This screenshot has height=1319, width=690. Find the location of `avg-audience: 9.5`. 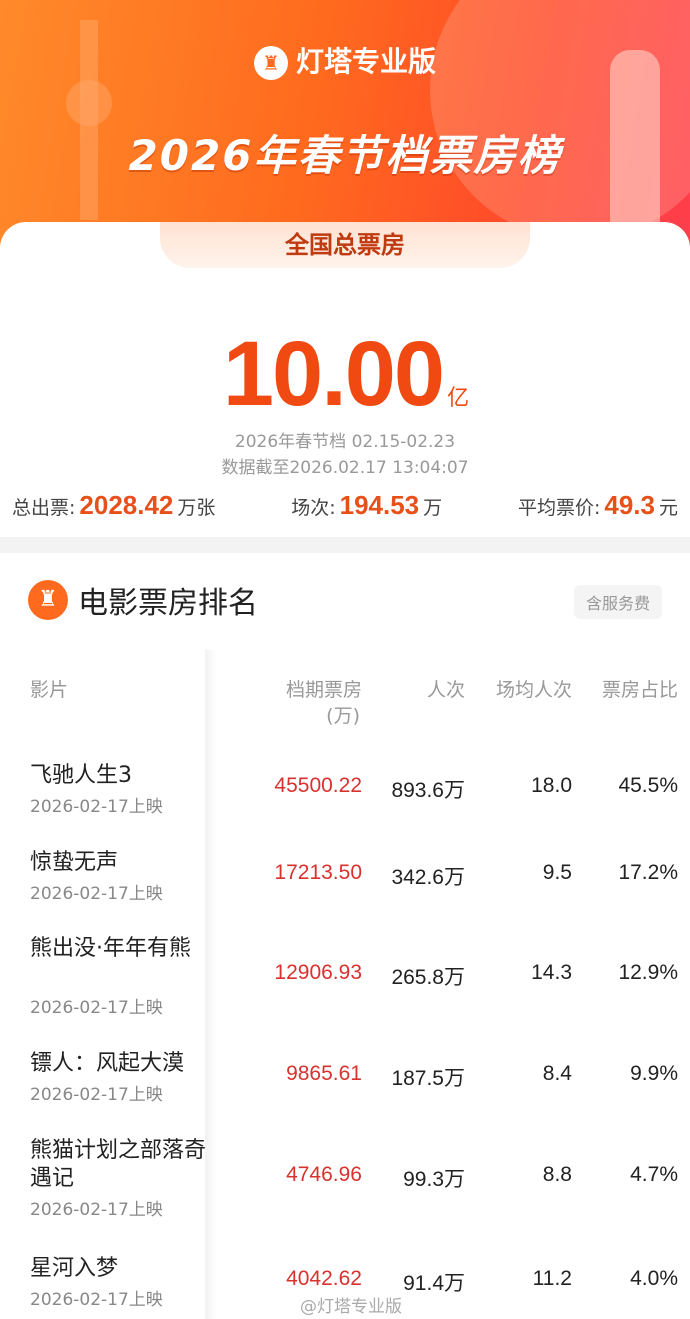

avg-audience: 9.5 is located at coordinates (557, 872).